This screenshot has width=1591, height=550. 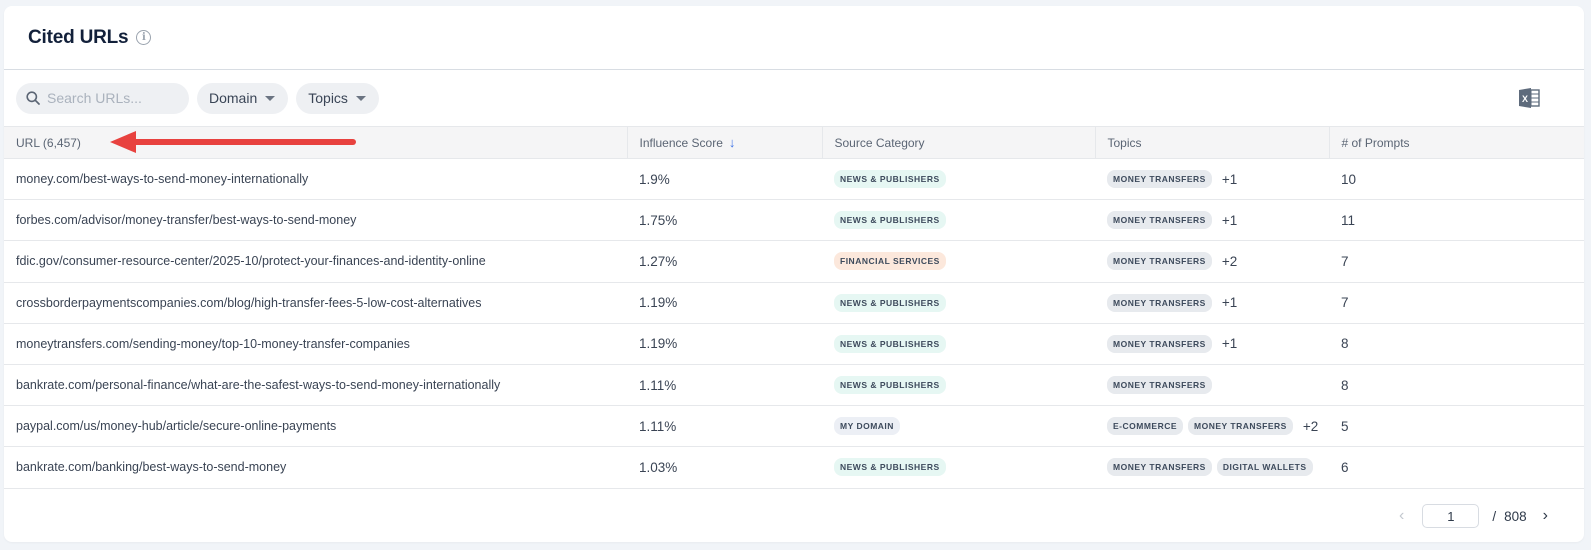 I want to click on page-title: Cited URLs, so click(x=78, y=37).